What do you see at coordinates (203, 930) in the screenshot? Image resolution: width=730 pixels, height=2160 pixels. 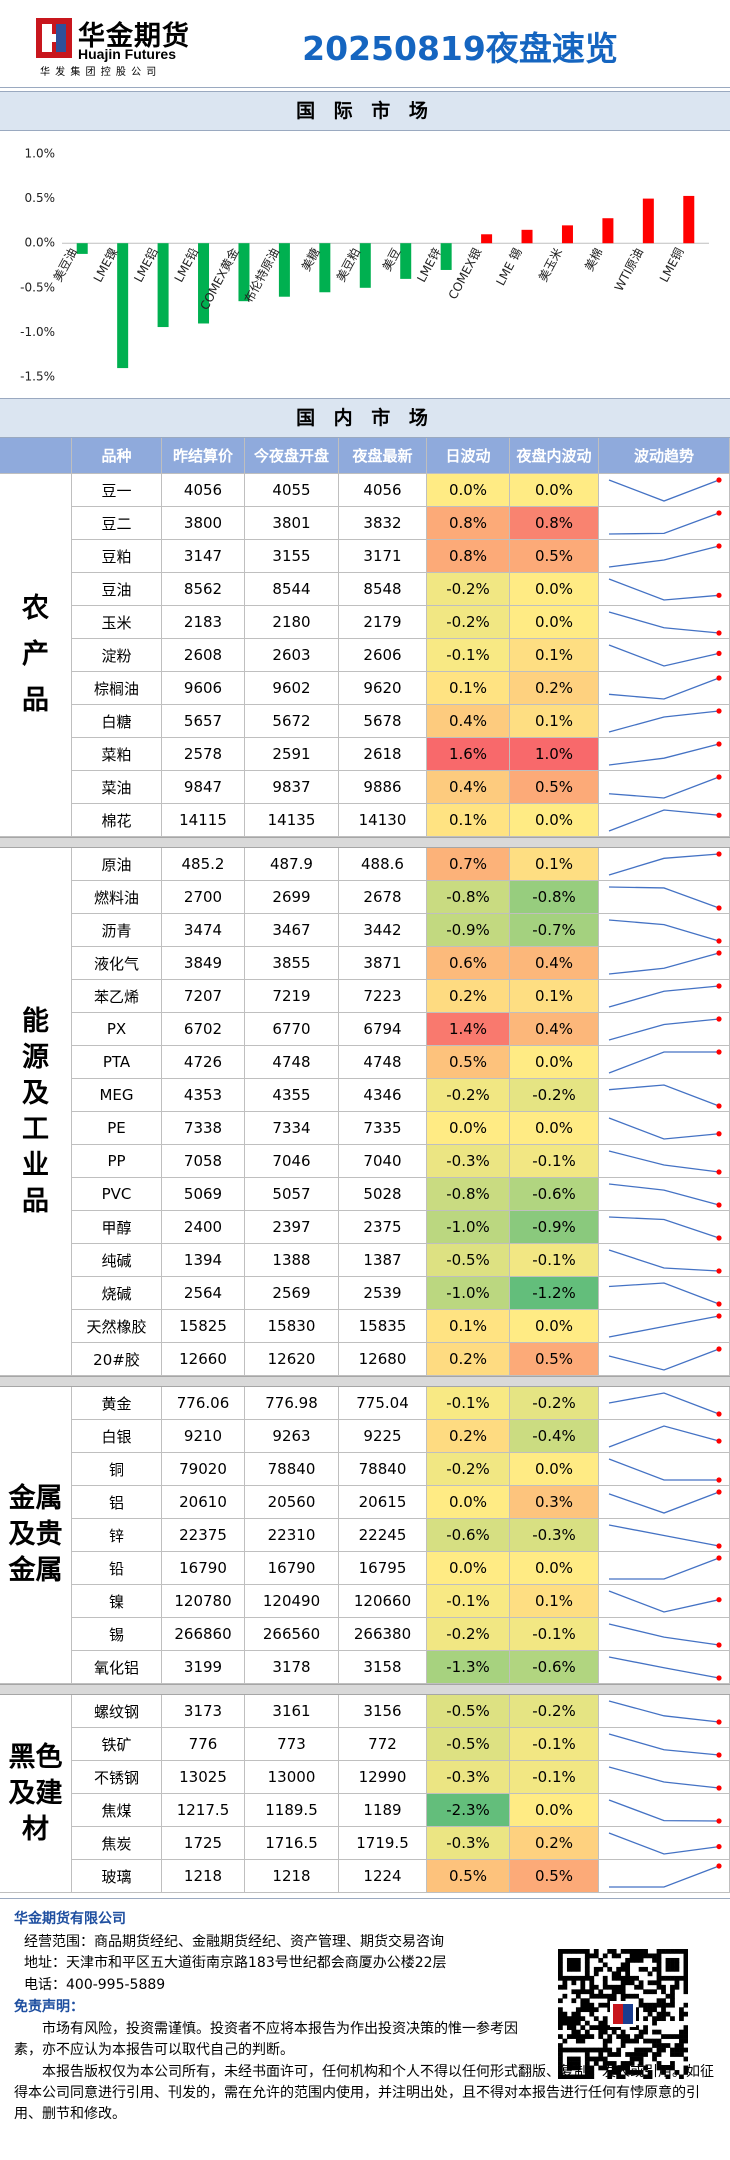 I see `price-cell: 3474` at bounding box center [203, 930].